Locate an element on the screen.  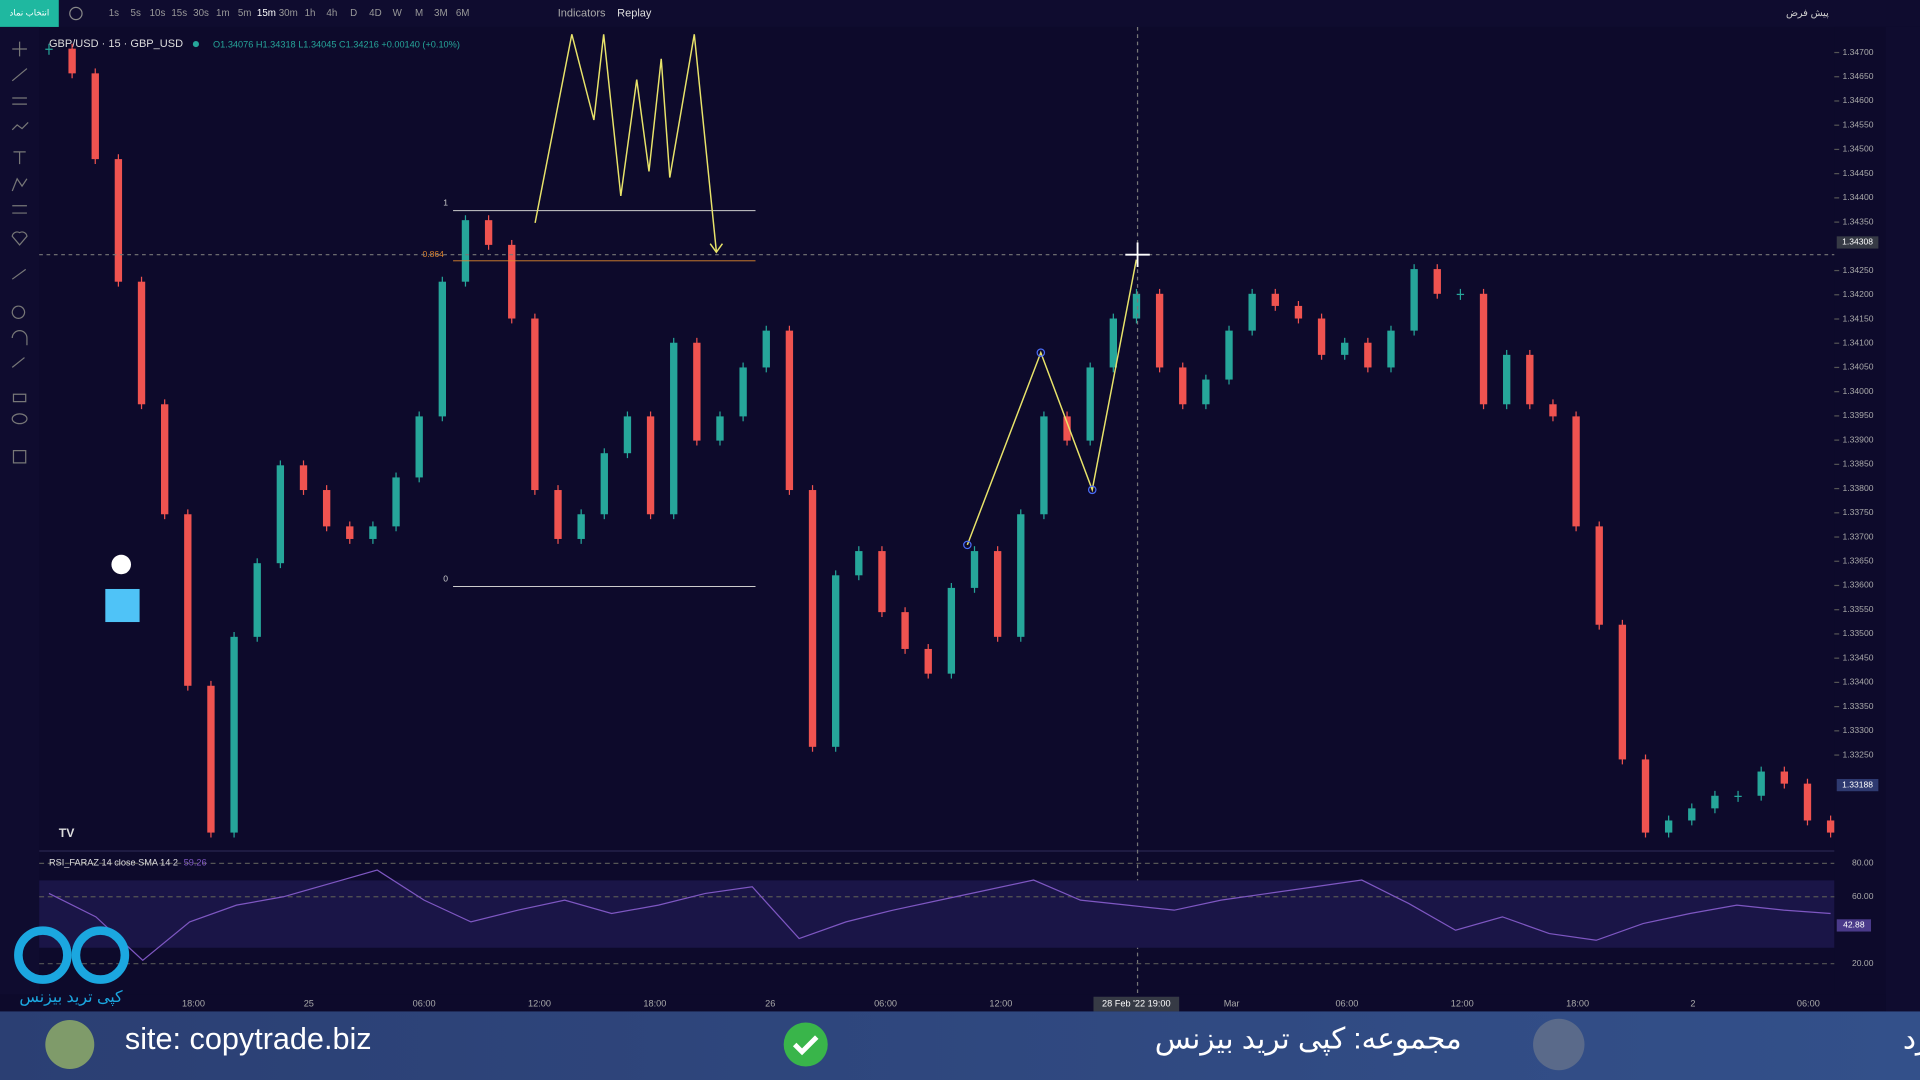
interval-button: D is located at coordinates (353, 13).